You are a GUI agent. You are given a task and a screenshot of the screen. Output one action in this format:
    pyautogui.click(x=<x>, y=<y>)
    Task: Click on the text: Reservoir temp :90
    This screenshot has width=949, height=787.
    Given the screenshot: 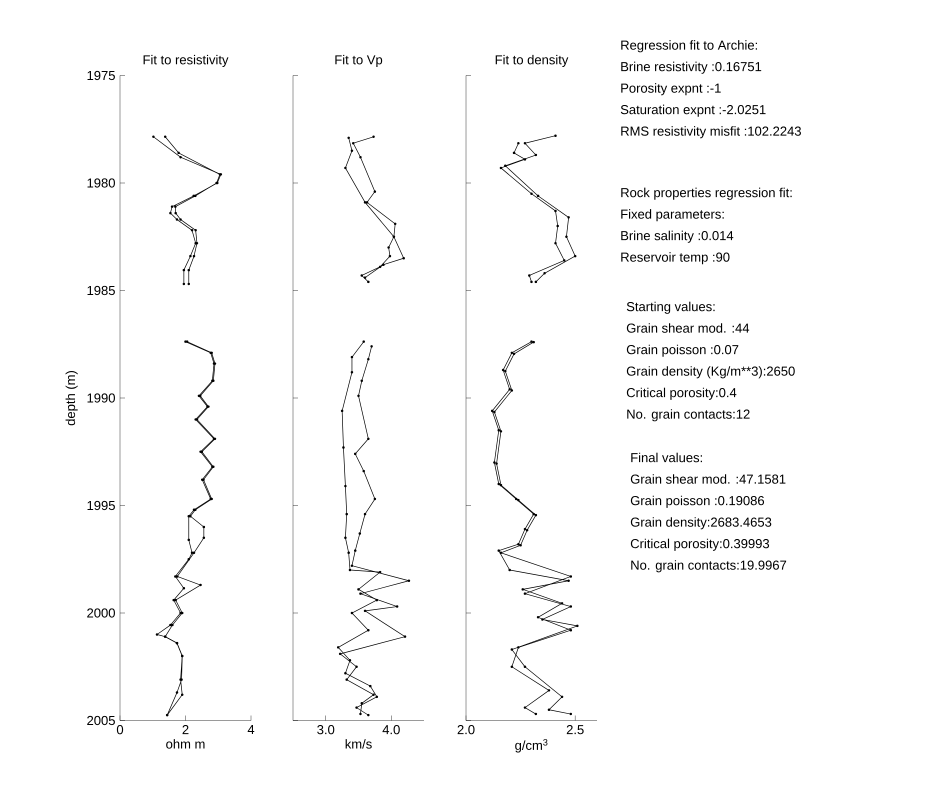 What is the action you would take?
    pyautogui.click(x=675, y=258)
    